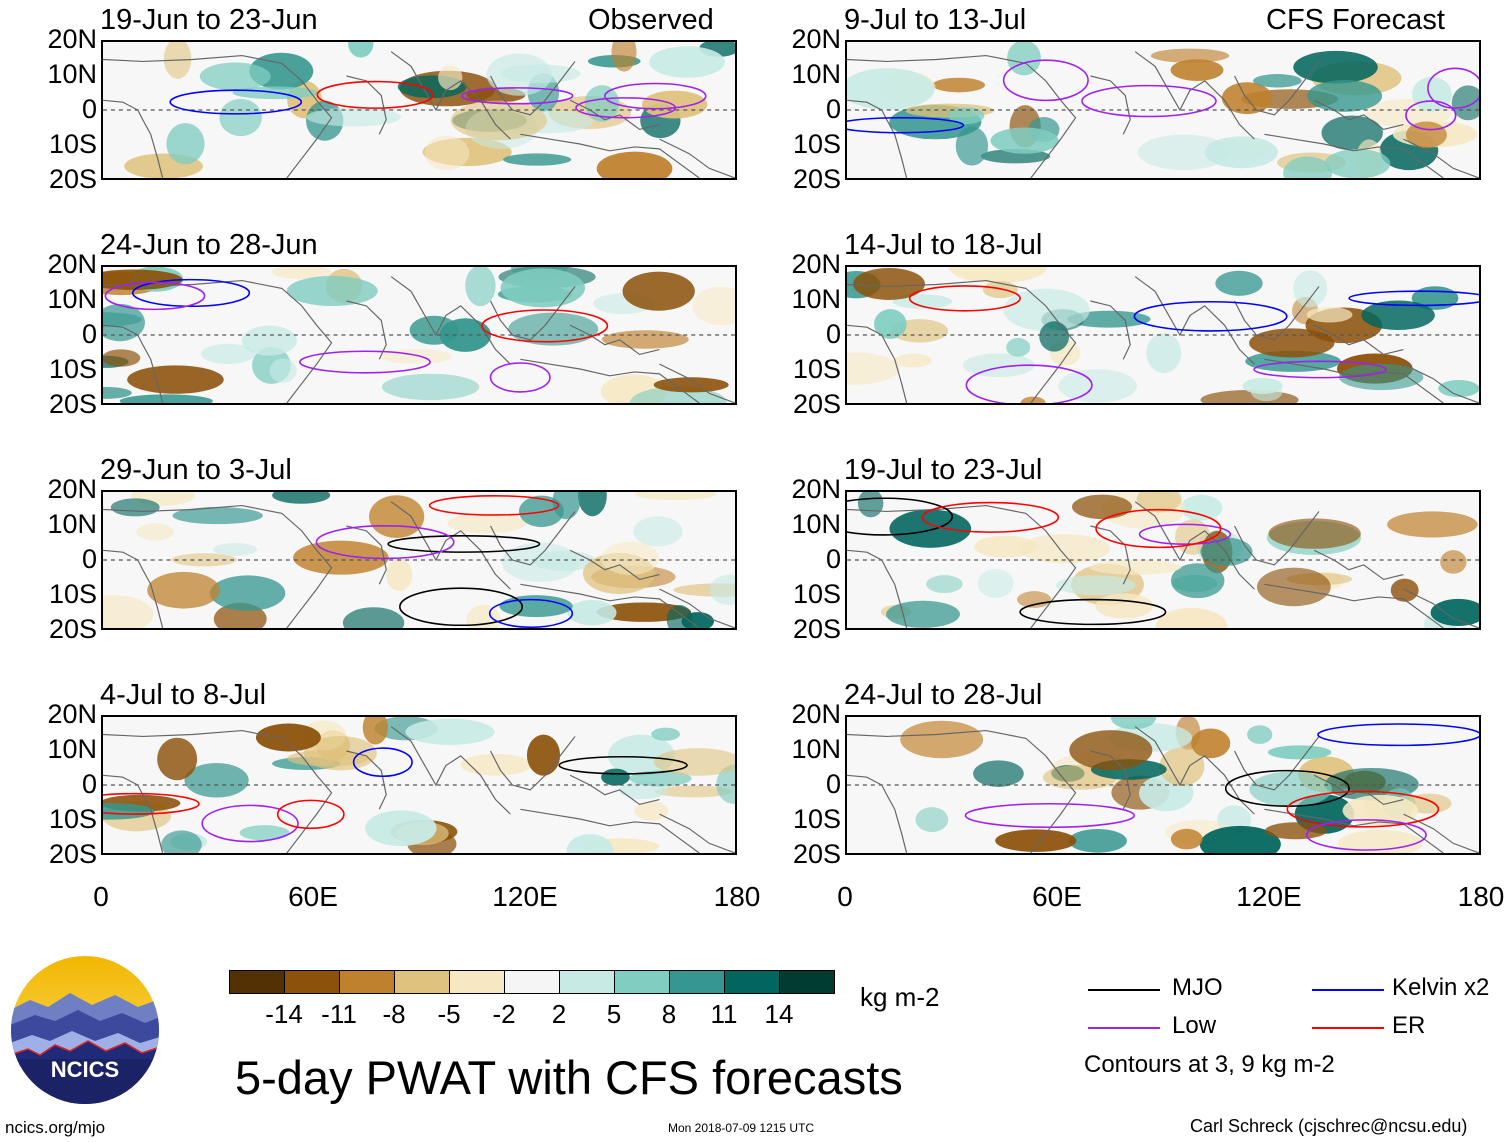  Describe the element at coordinates (313, 896) in the screenshot. I see `lon-label: 60E` at that location.